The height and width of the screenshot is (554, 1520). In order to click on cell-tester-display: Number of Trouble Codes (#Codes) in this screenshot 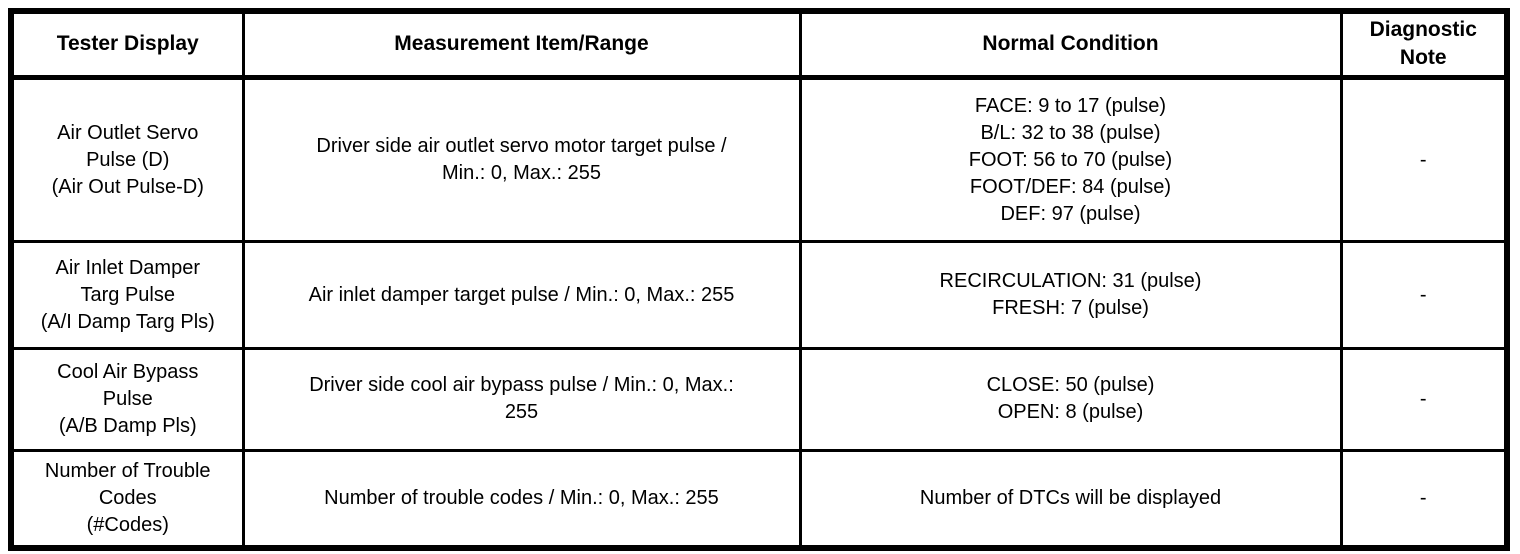, I will do `click(127, 499)`.